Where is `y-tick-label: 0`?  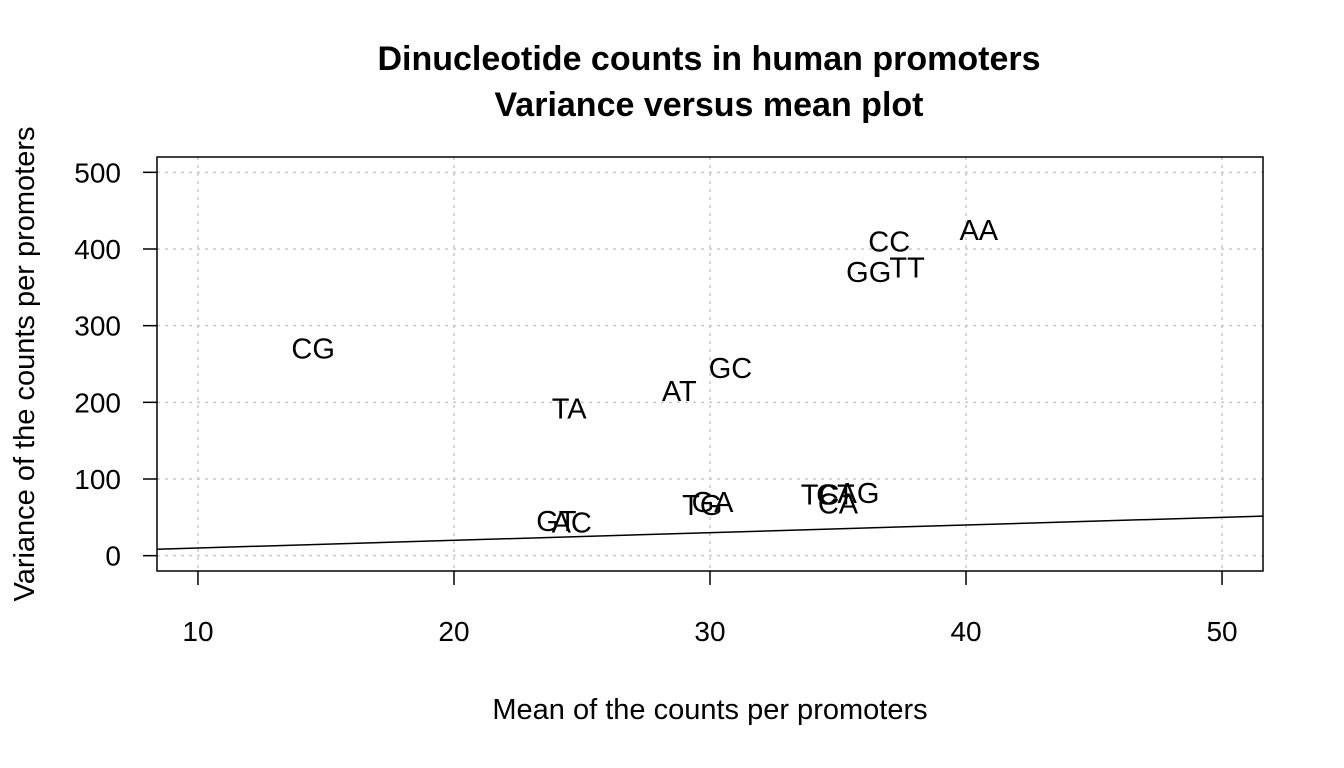
y-tick-label: 0 is located at coordinates (113, 556).